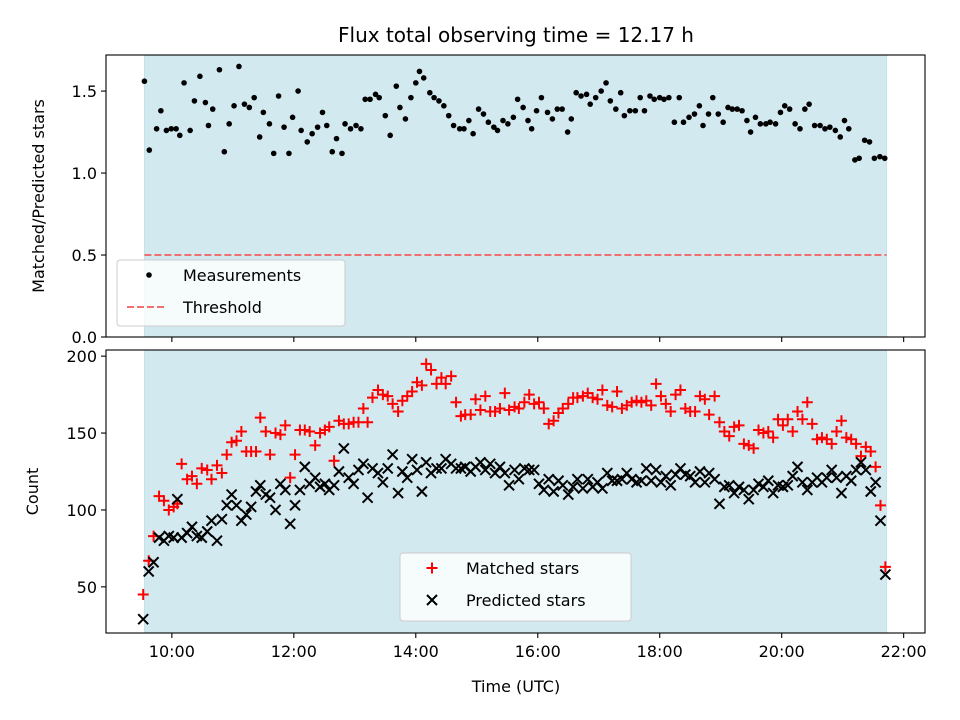 This screenshot has height=720, width=960. I want to click on legend-label: Threshold, so click(222, 307).